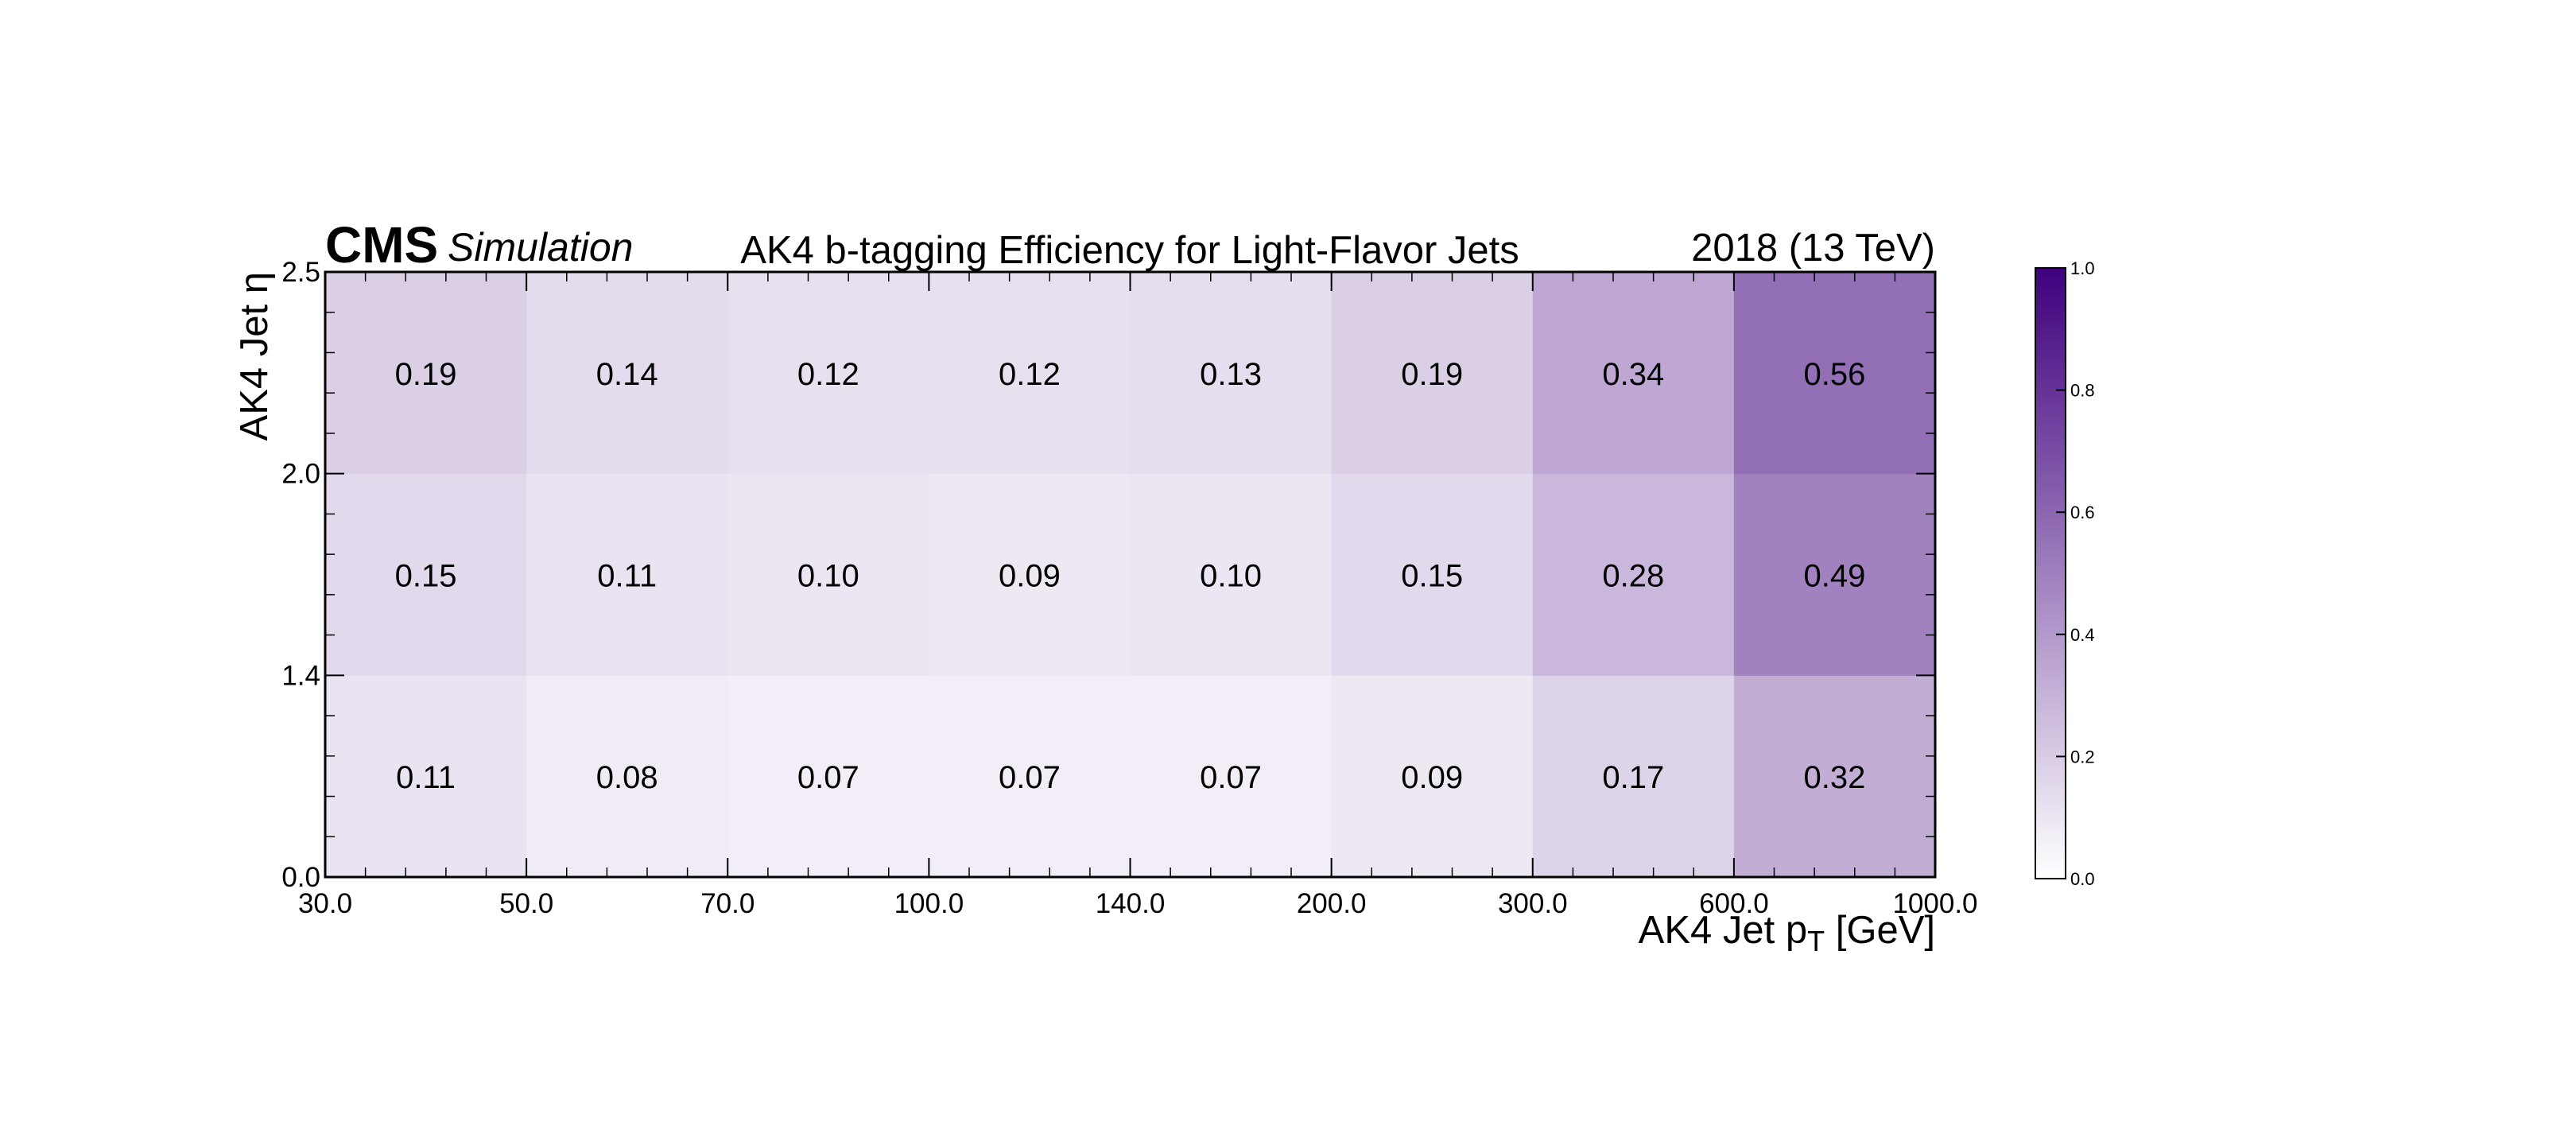  What do you see at coordinates (1533, 903) in the screenshot?
I see `x-tick-label: 300.0` at bounding box center [1533, 903].